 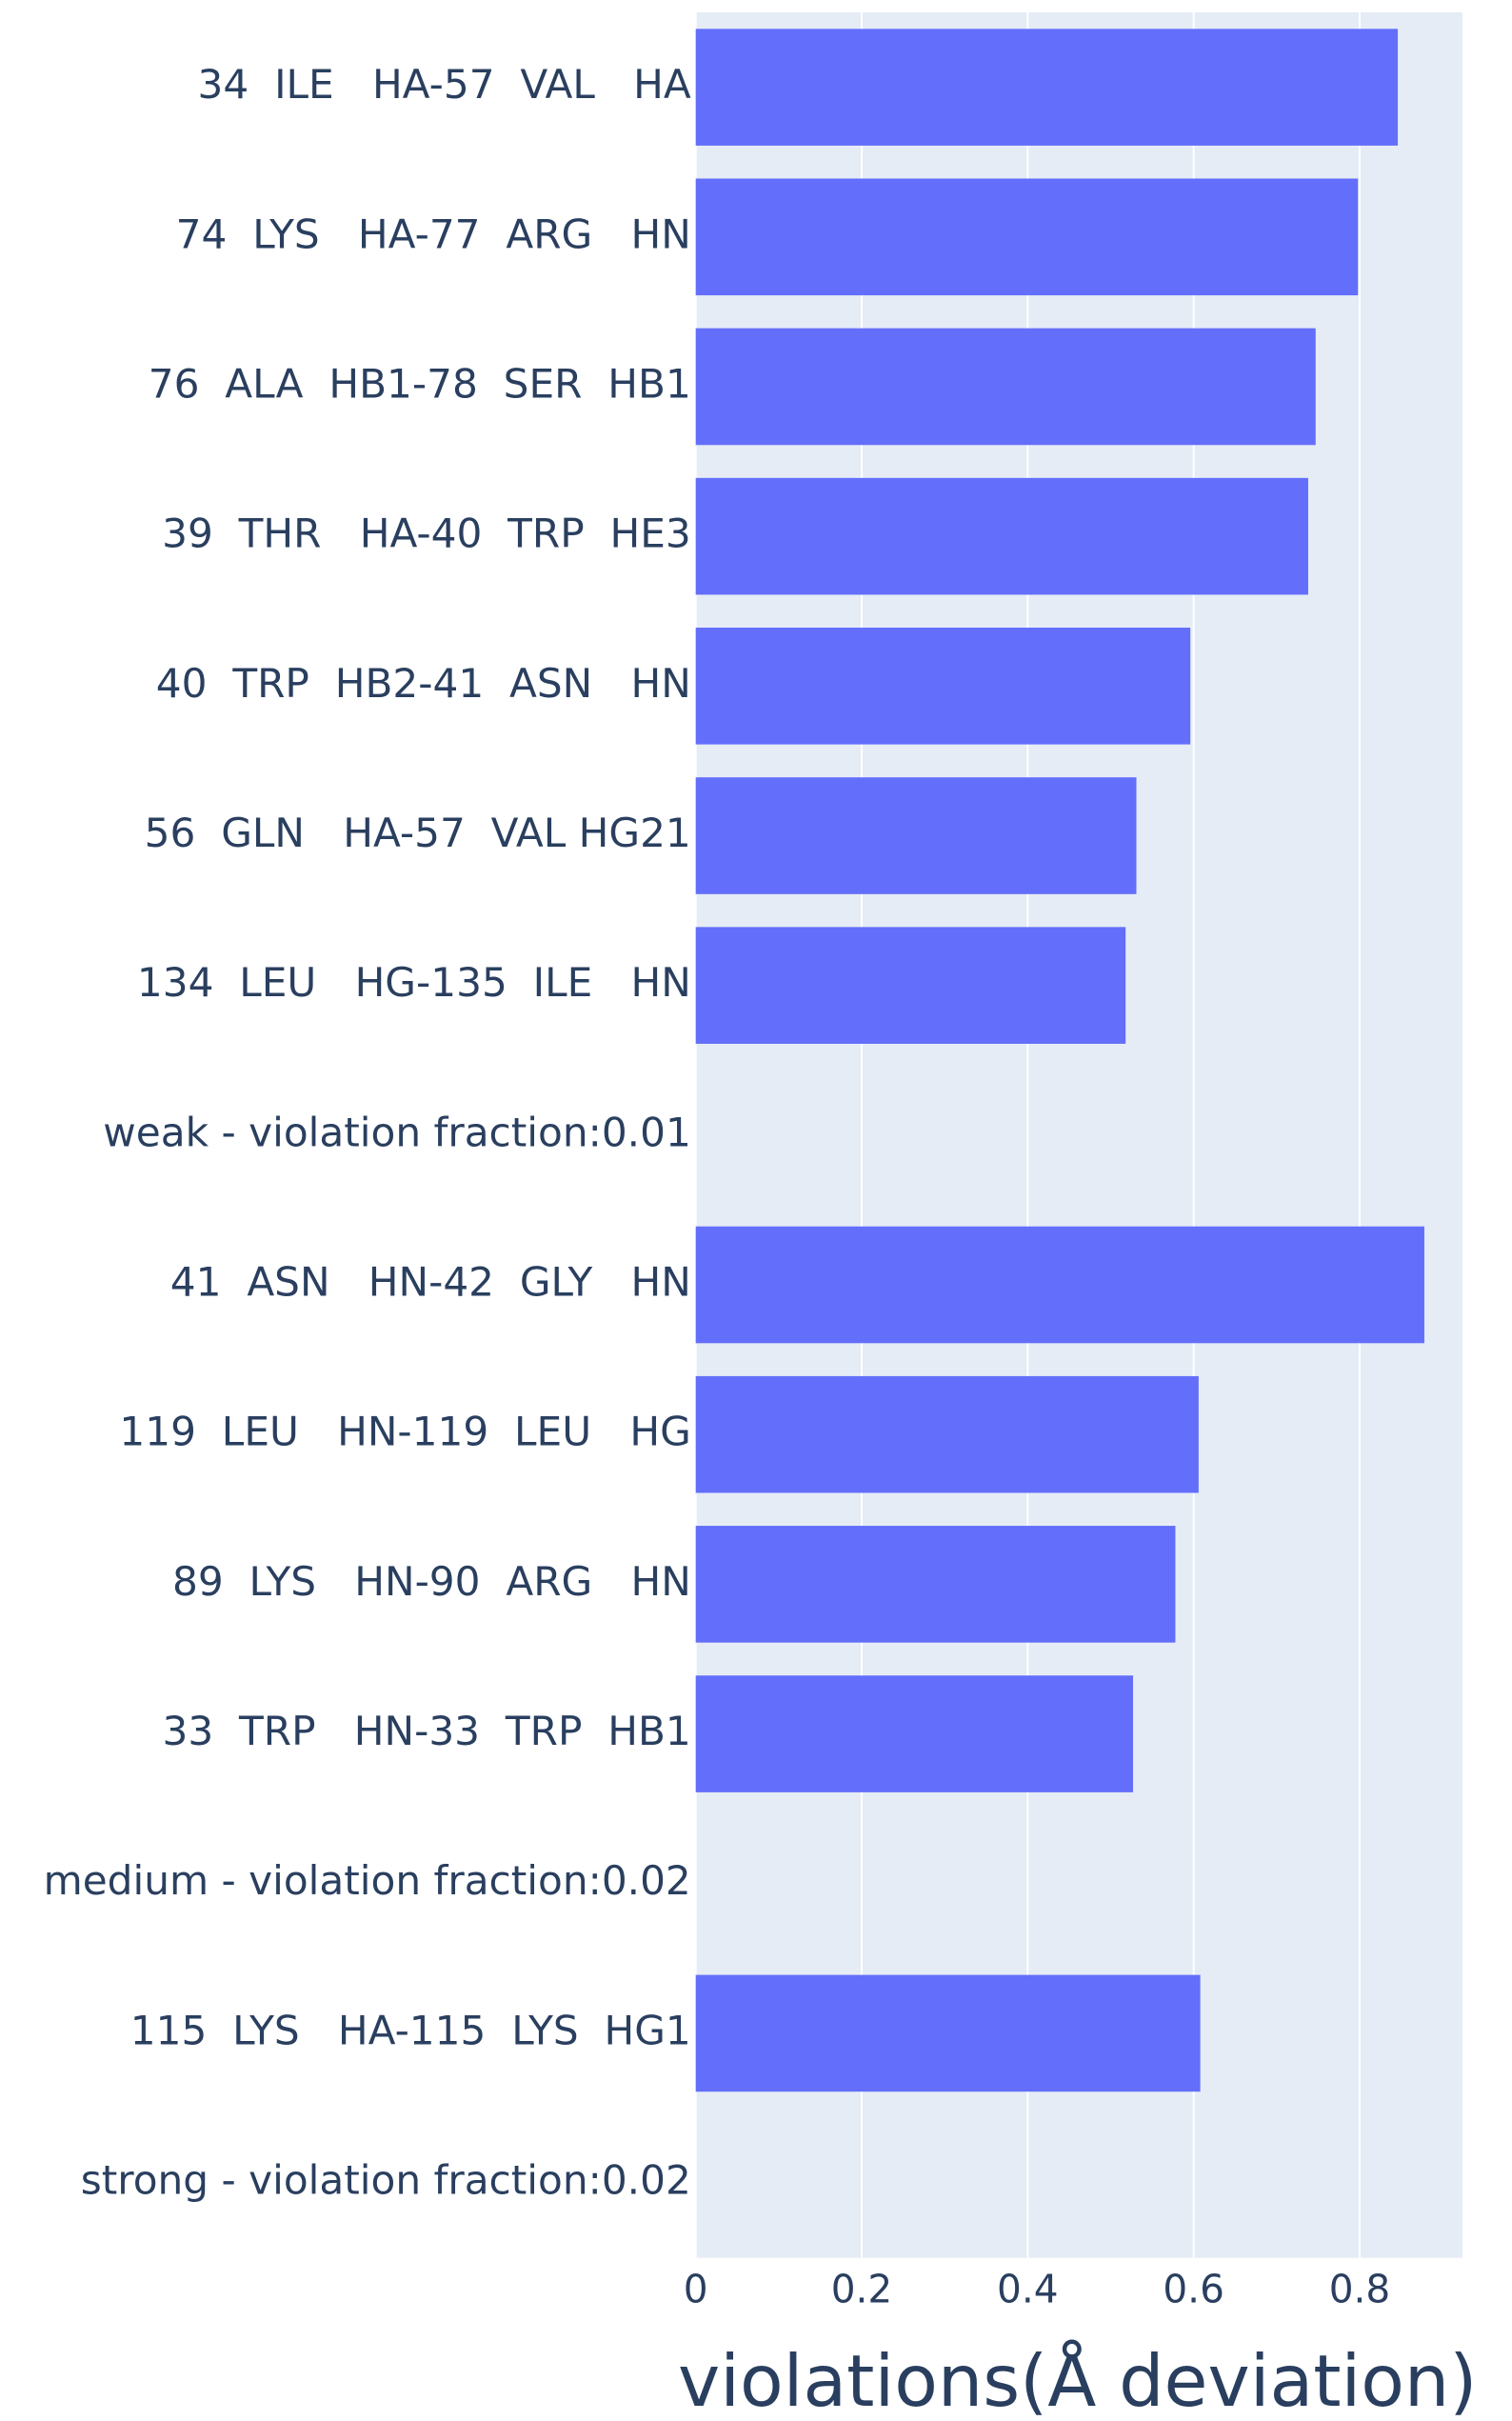 I want to click on y-tick-label: 33 TRP HN-33 TRP HB1, so click(x=426, y=1731).